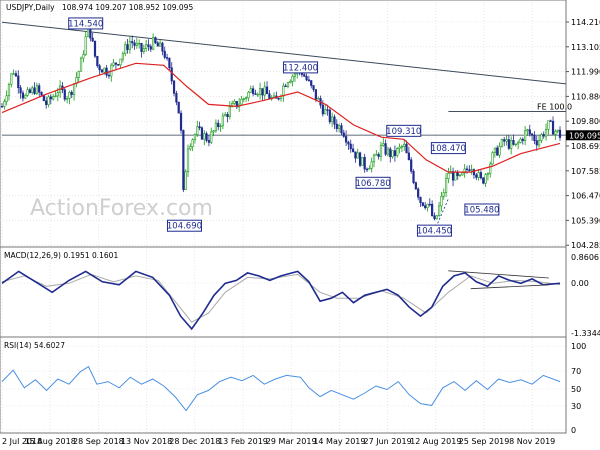 Image resolution: width=600 pixels, height=450 pixels. What do you see at coordinates (554, 107) in the screenshot?
I see `fe-100-label: FE 100.0` at bounding box center [554, 107].